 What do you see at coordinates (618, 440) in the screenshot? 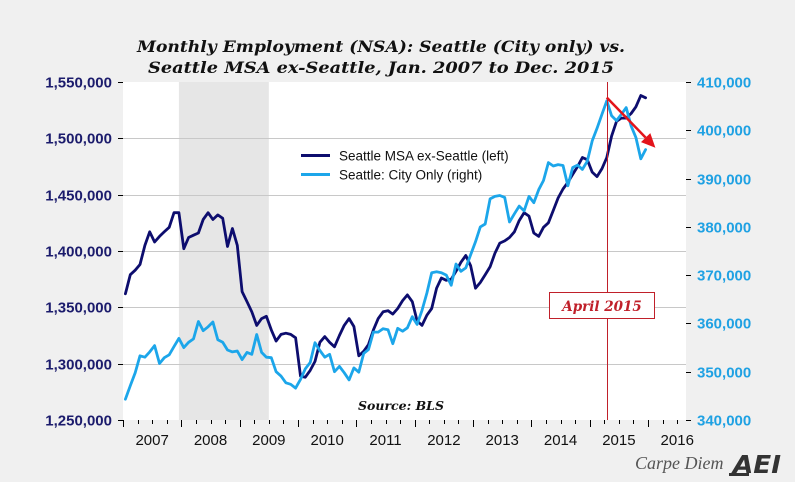
I see `x-tick-label: 2015` at bounding box center [618, 440].